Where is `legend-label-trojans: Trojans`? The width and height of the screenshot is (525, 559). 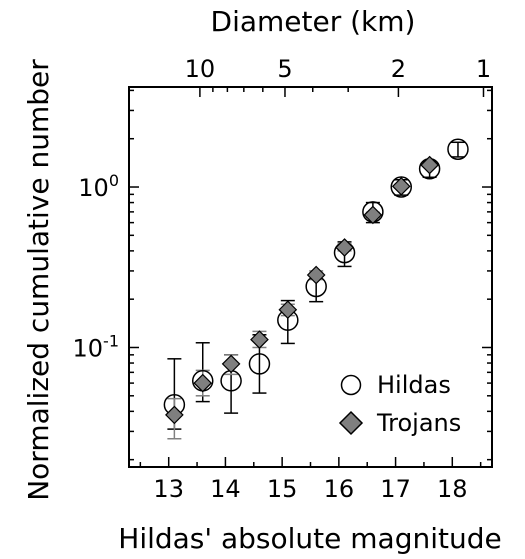 legend-label-trojans: Trojans is located at coordinates (418, 423).